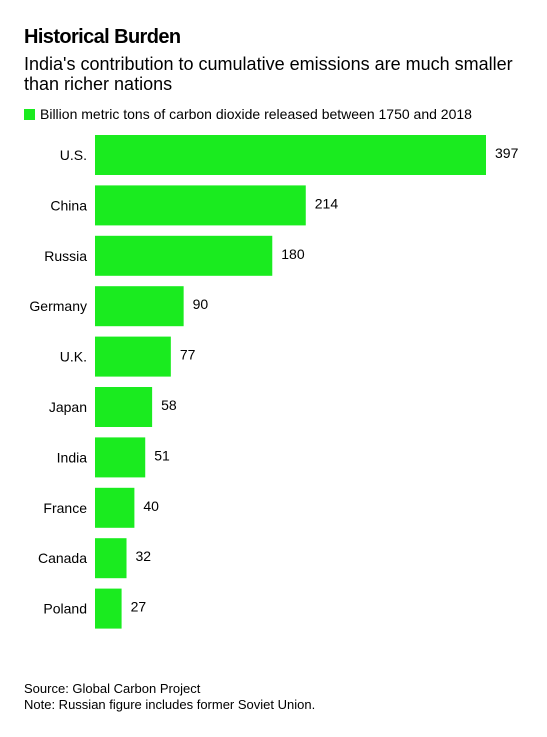 The height and width of the screenshot is (737, 547). I want to click on chart-title: Historical Burden, so click(102, 37).